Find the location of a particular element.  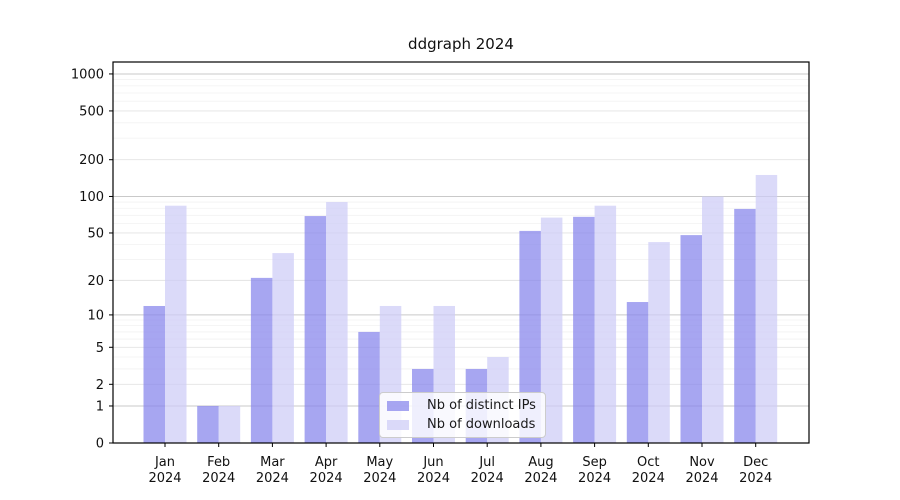

bar-downloads-oct is located at coordinates (659, 342).